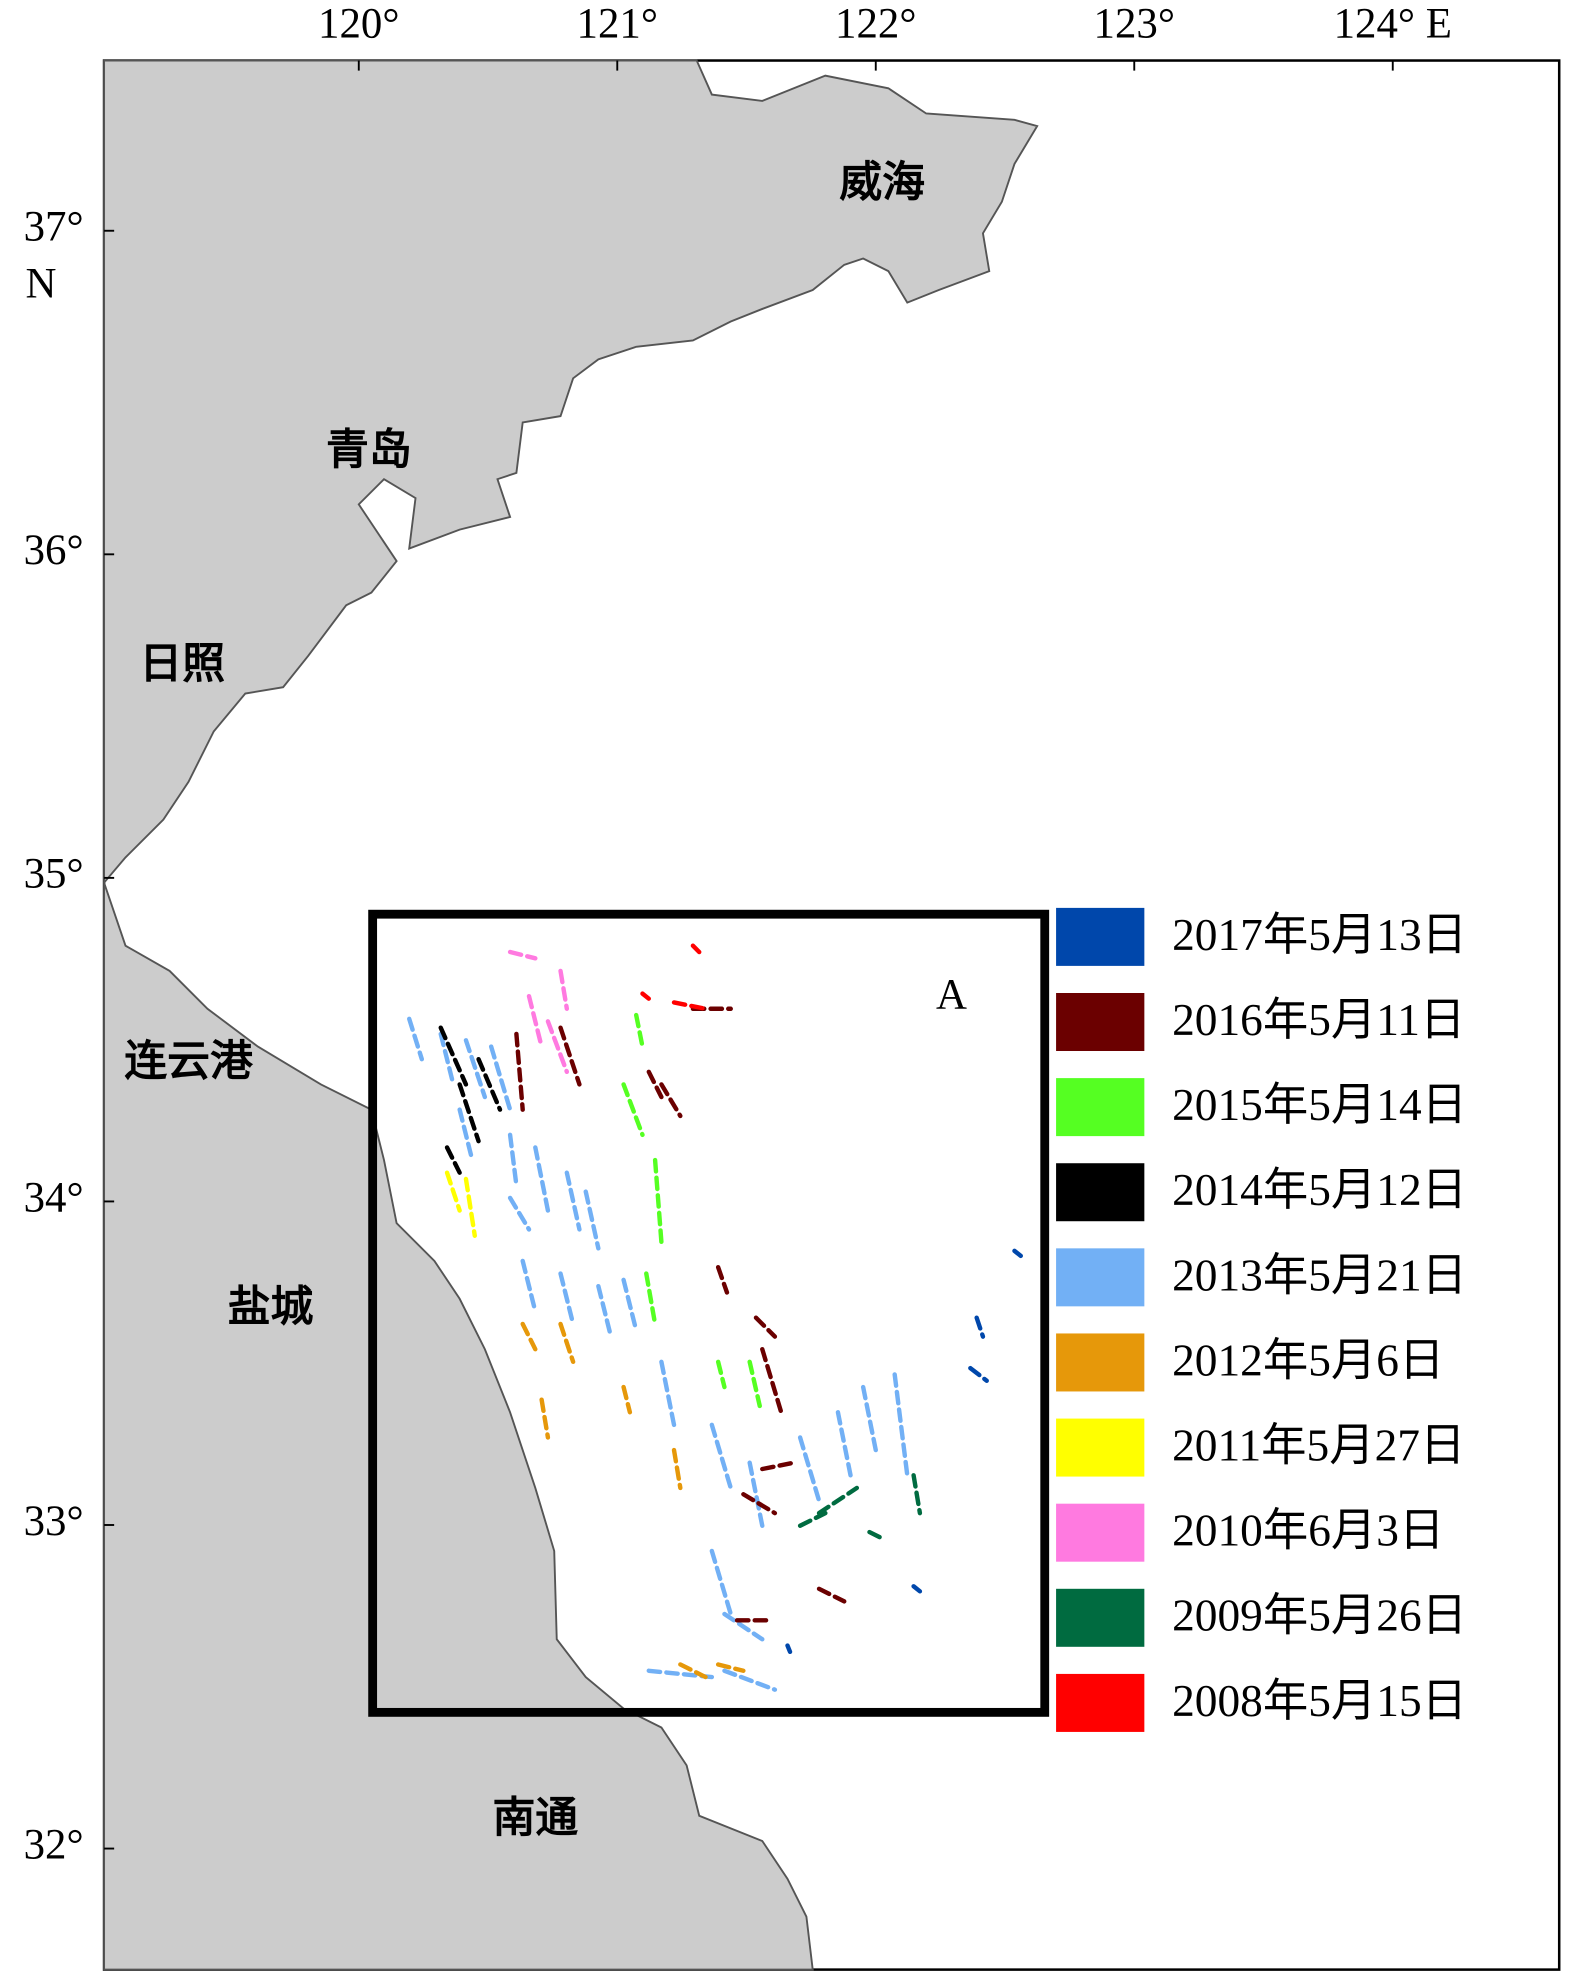  Describe the element at coordinates (535, 1818) in the screenshot. I see `city-label: 南通` at that location.